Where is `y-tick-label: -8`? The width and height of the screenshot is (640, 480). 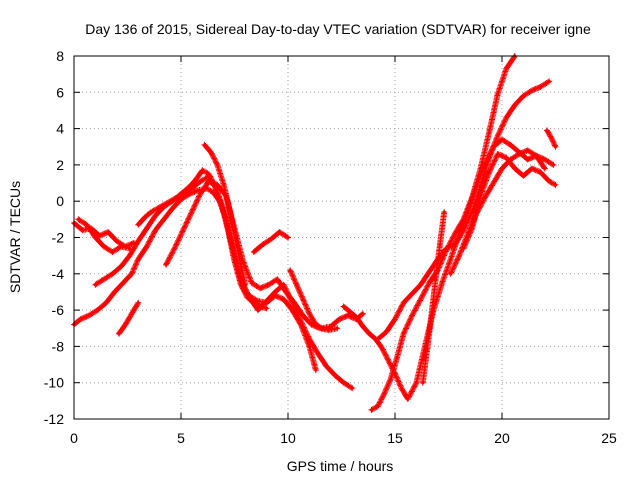
y-tick-label: -8 is located at coordinates (58, 346).